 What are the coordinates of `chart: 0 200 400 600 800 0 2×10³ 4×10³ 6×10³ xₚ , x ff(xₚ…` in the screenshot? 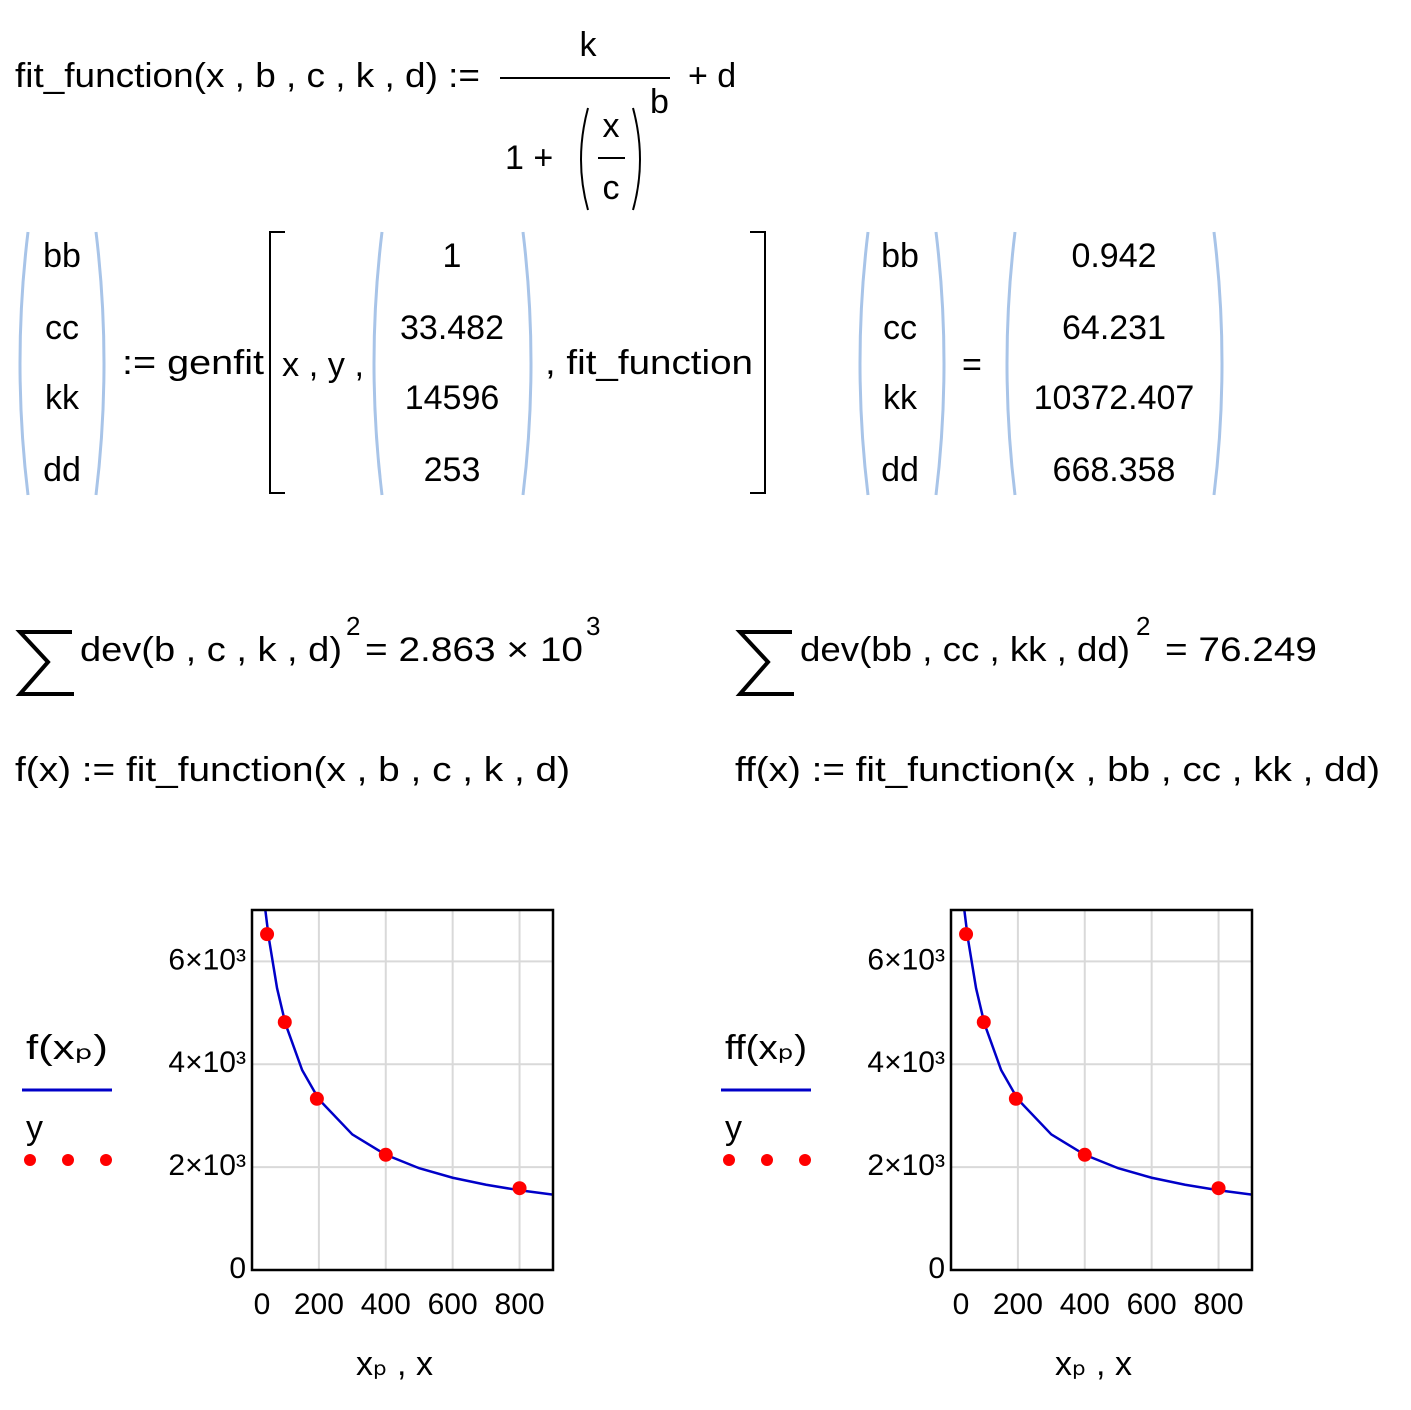 It's located at (987, 1145).